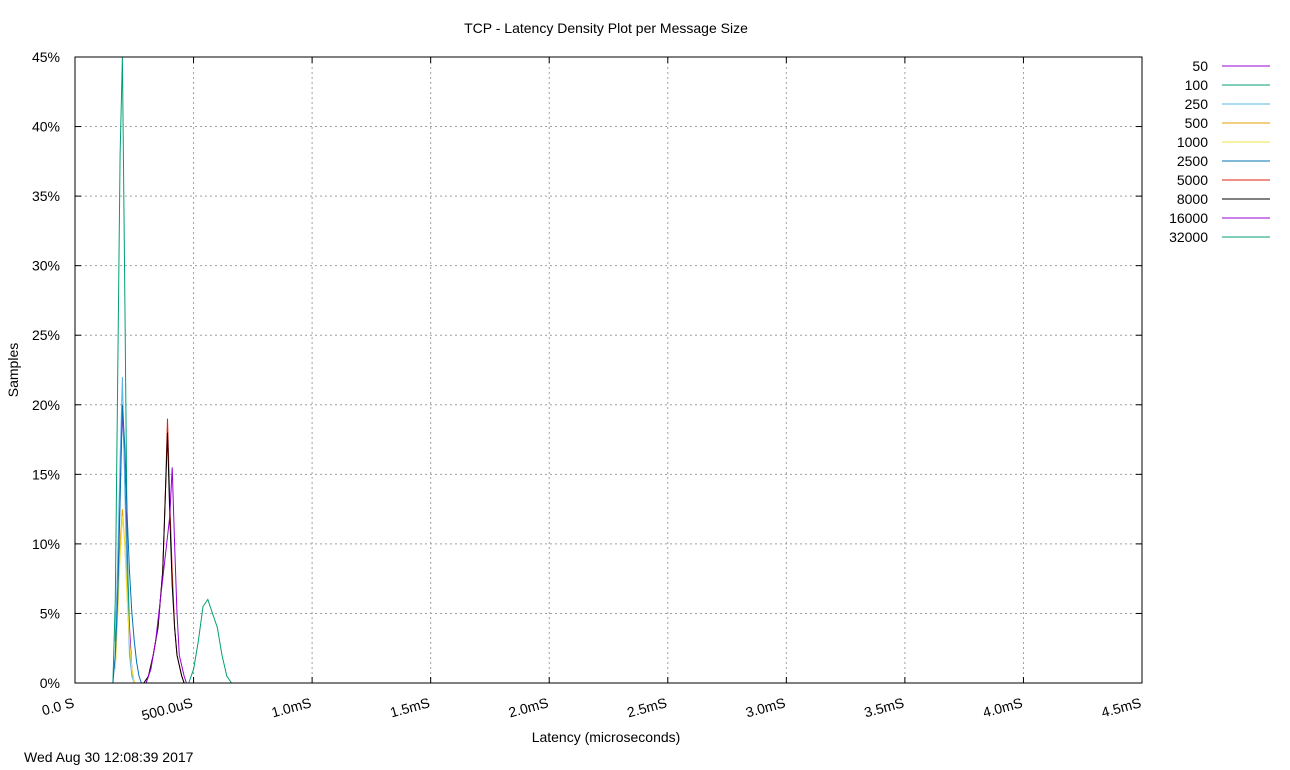 This screenshot has height=770, width=1290. Describe the element at coordinates (883, 707) in the screenshot. I see `x-tick-label: 3.5mS` at that location.